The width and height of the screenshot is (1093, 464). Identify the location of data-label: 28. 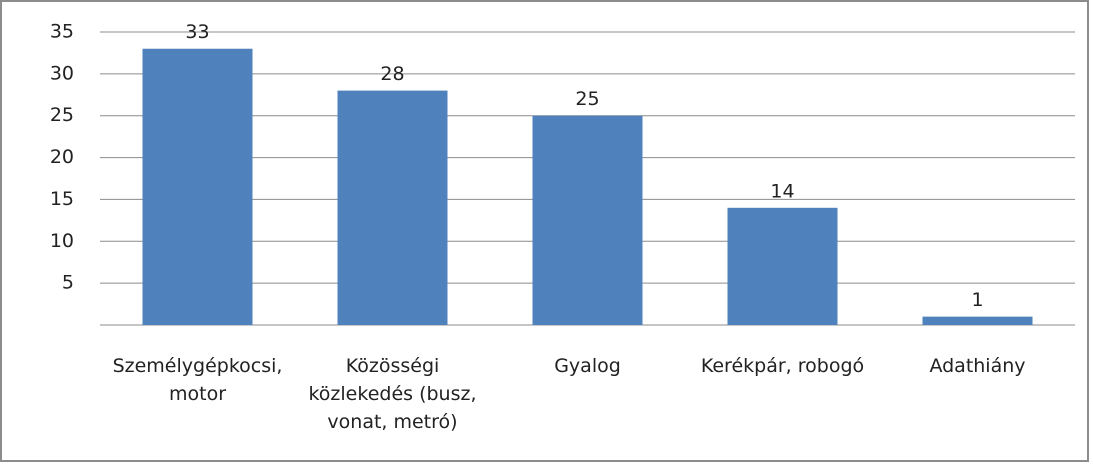
(392, 74).